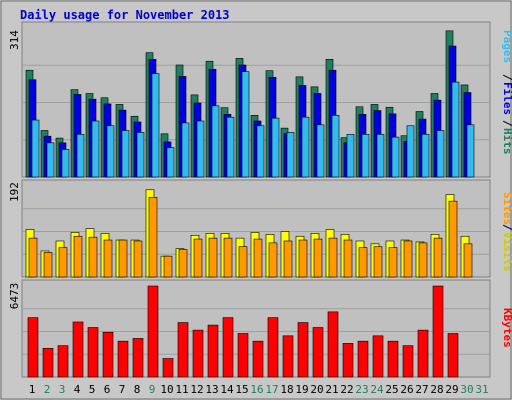 Image resolution: width=512 pixels, height=405 pixels. What do you see at coordinates (506, 232) in the screenshot?
I see `visits-legend: Sites / Visits` at bounding box center [506, 232].